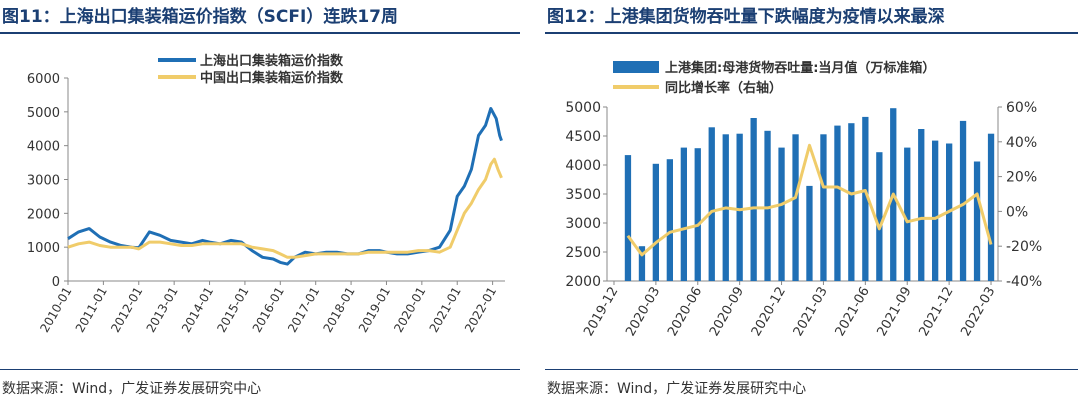 This screenshot has height=403, width=1080. Describe the element at coordinates (800, 68) in the screenshot. I see `legend-label-bar: 上港集团:母港货物吞吐量:当月值（万标准箱）` at that location.